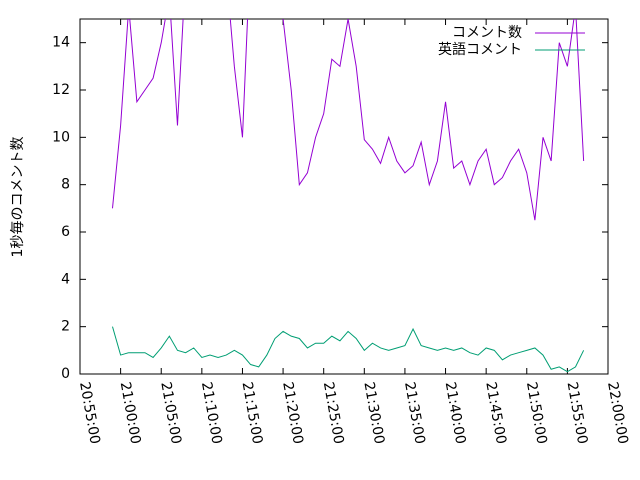 This screenshot has width=640, height=480. I want to click on y-tick-label: 10, so click(61, 137).